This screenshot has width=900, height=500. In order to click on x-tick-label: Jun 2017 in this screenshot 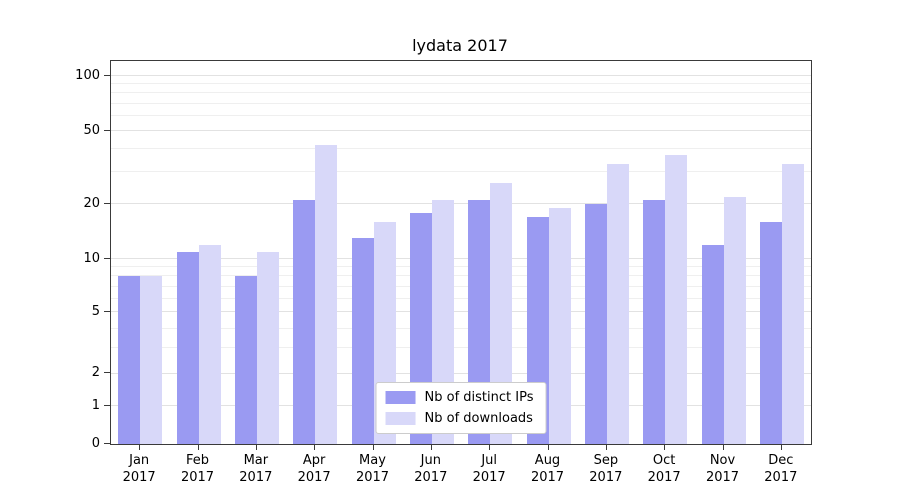, I will do `click(431, 469)`.